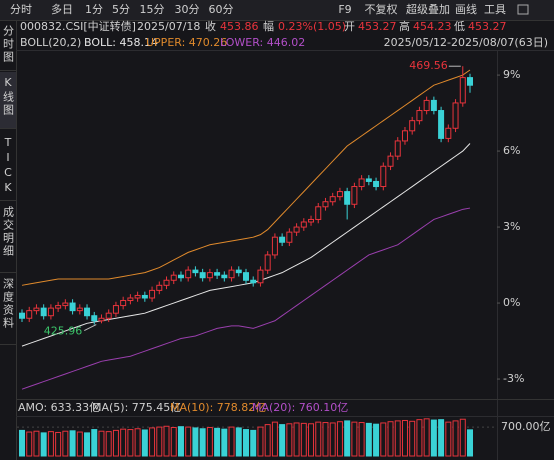 The height and width of the screenshot is (460, 554). I want to click on sidebar-selected, so click(8, 100).